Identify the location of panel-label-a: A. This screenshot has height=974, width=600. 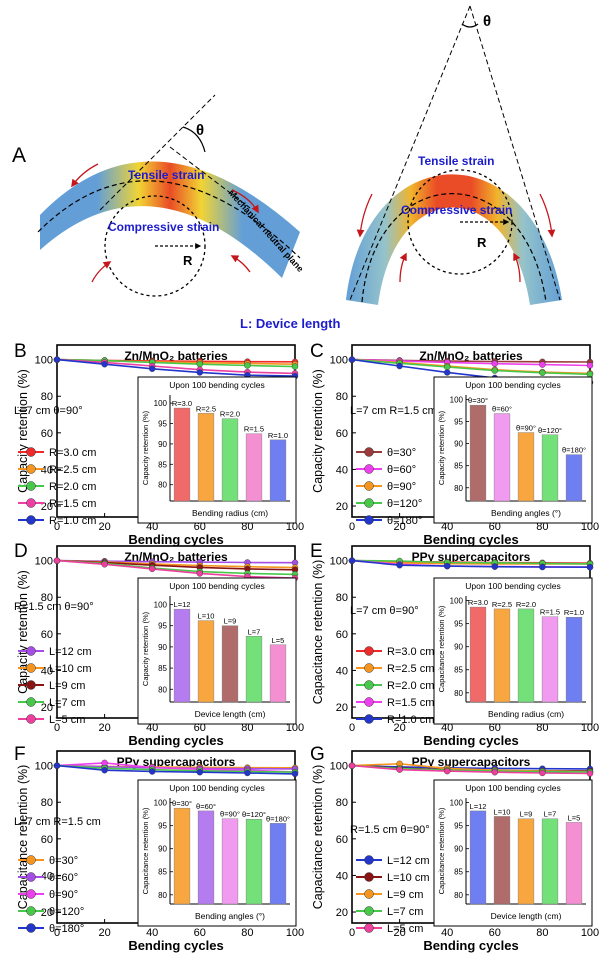
(19, 155).